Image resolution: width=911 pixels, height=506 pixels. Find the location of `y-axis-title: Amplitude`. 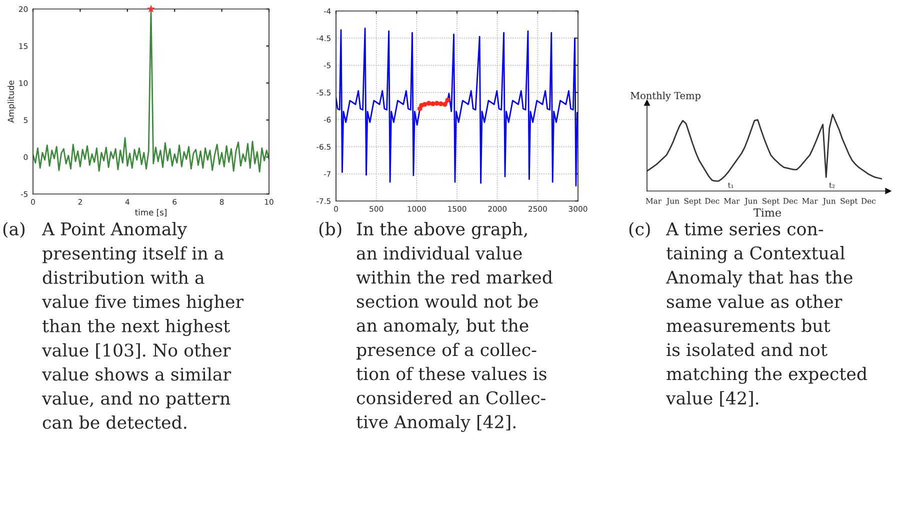

y-axis-title: Amplitude is located at coordinates (12, 101).